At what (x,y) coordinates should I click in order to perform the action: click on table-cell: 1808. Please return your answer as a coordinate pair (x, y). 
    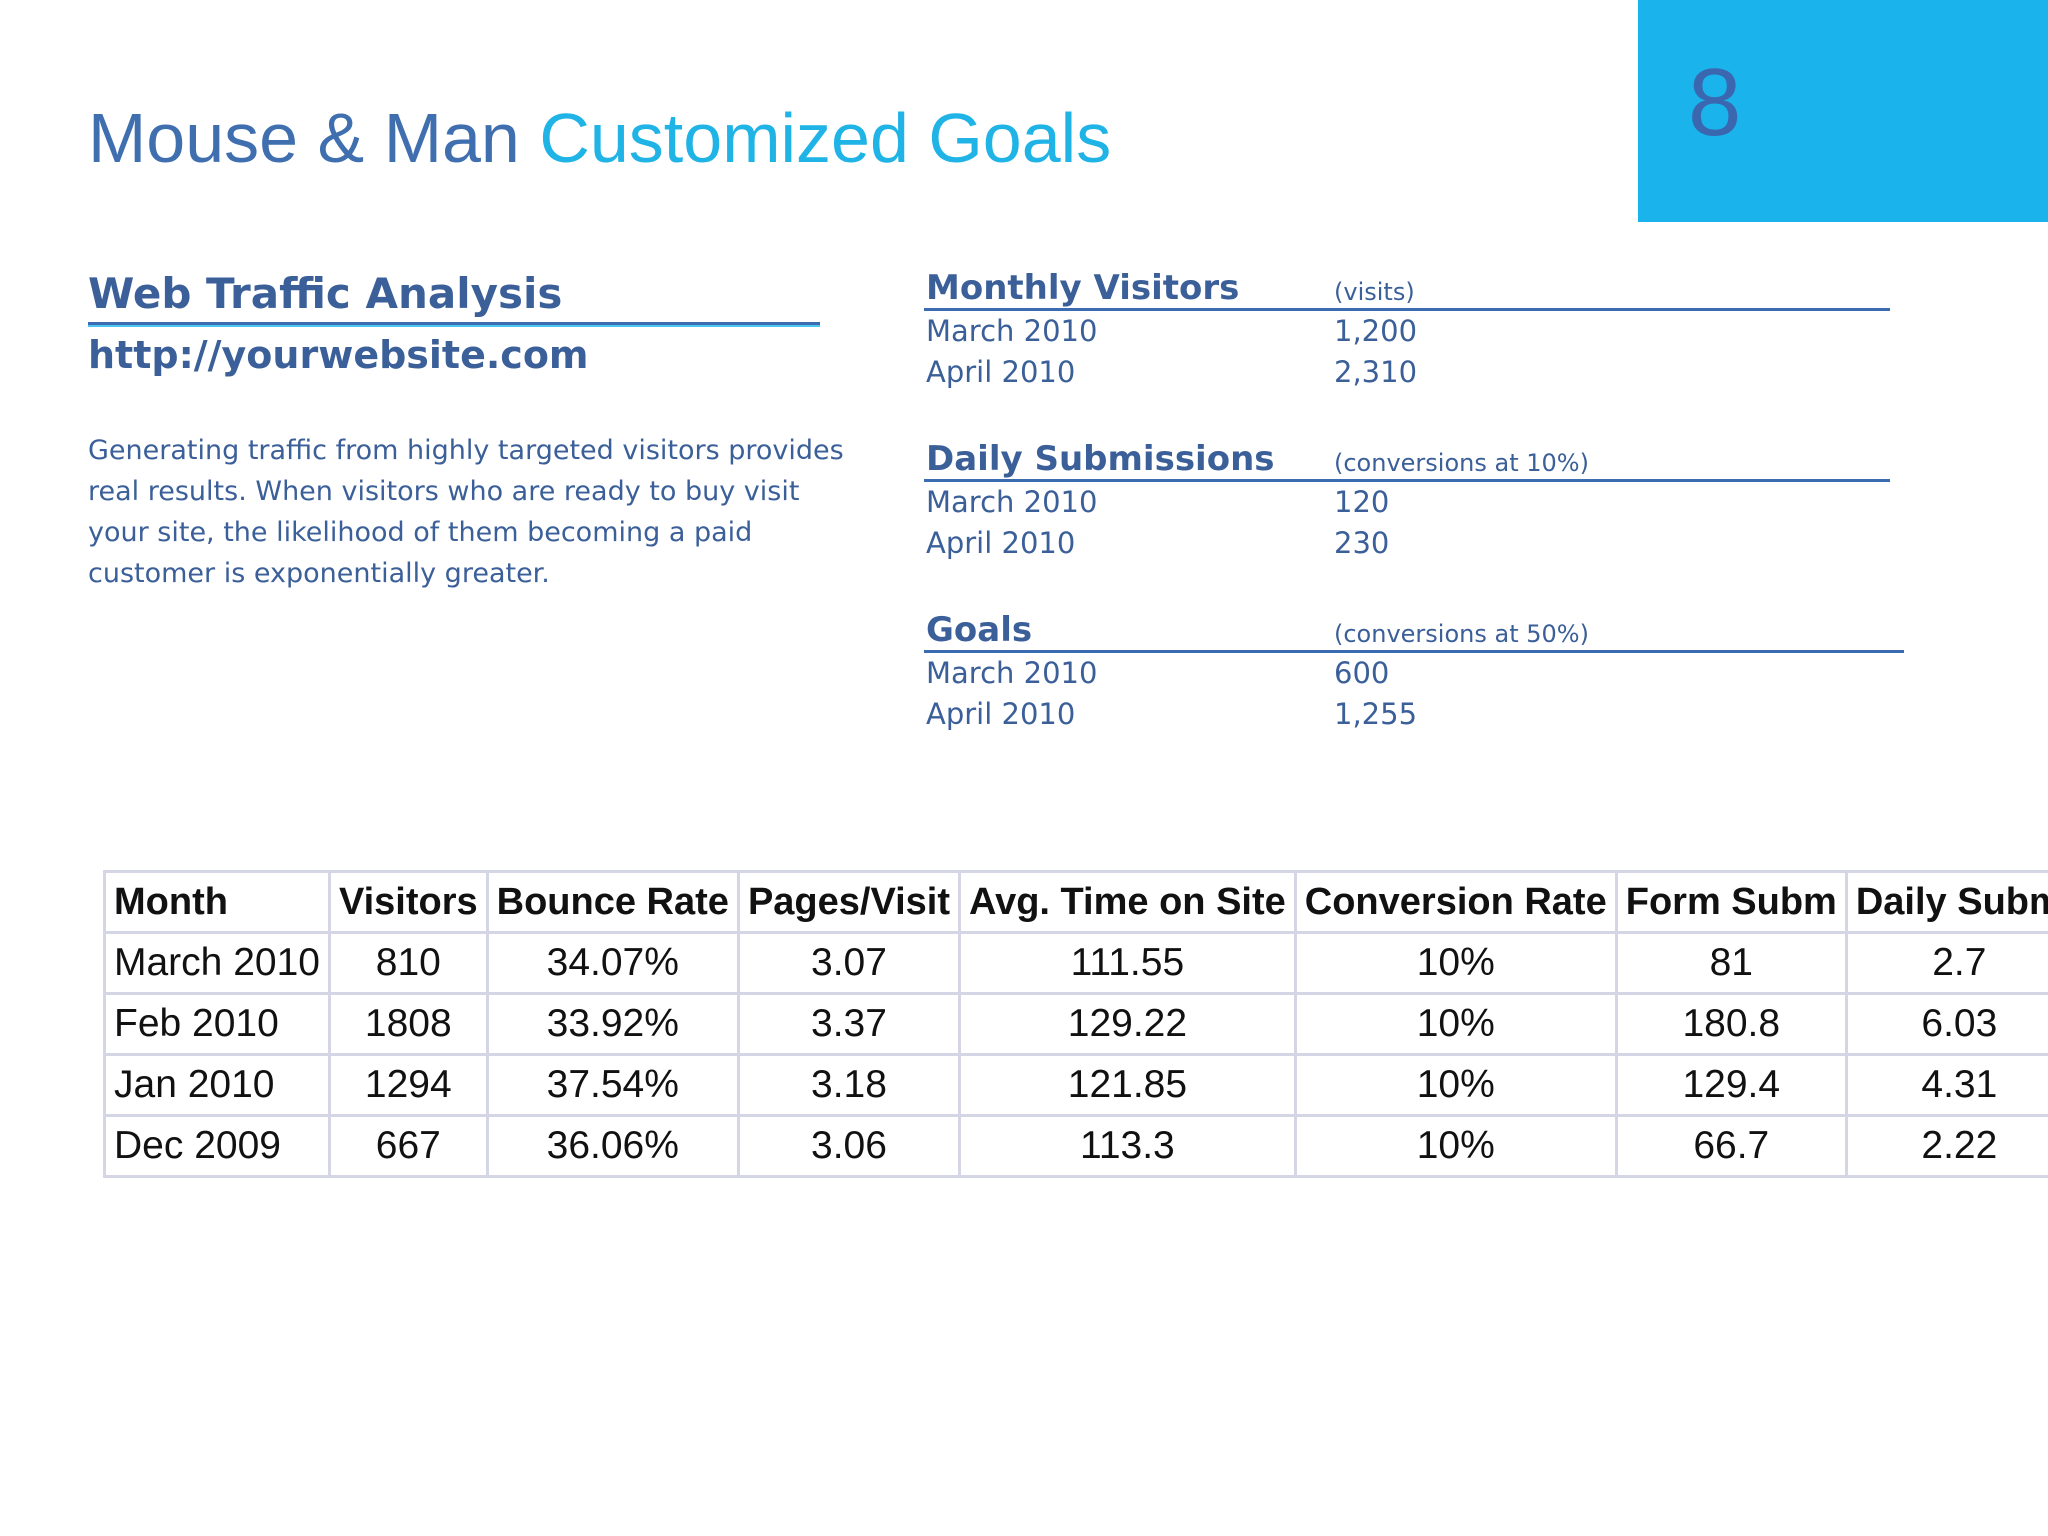
    Looking at the image, I should click on (408, 1024).